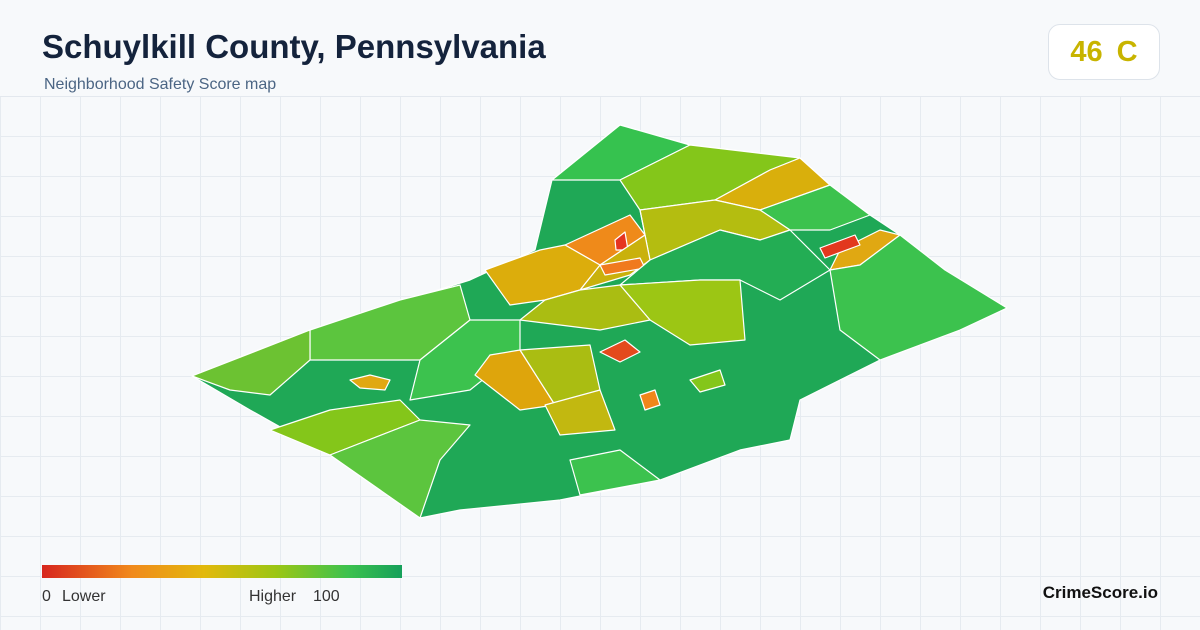  Describe the element at coordinates (1127, 51) in the screenshot. I see `grade: C` at that location.